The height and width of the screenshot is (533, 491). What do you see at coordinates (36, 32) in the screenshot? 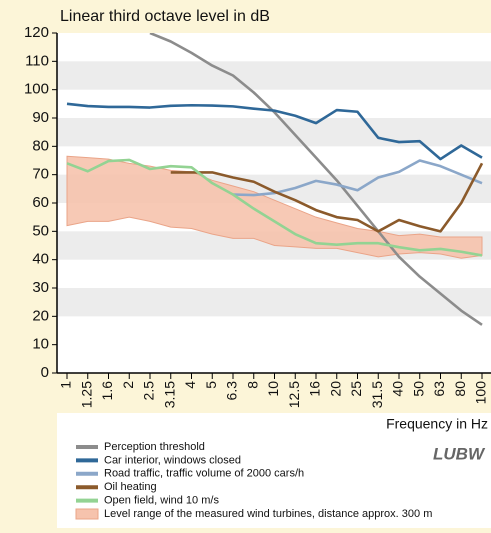
I see `y-tick-label: 120` at bounding box center [36, 32].